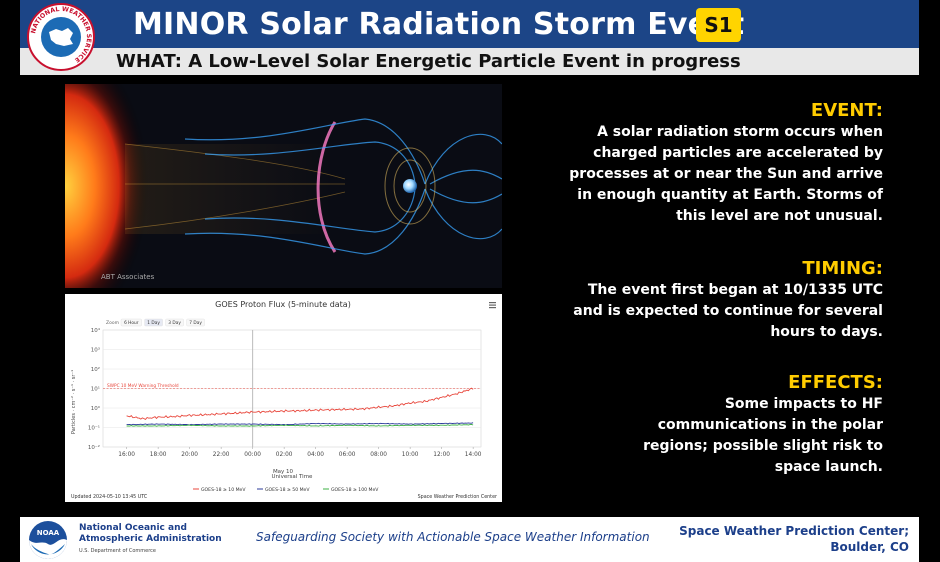  What do you see at coordinates (347, 455) in the screenshot?
I see `x-tick-label: 06:00` at bounding box center [347, 455].